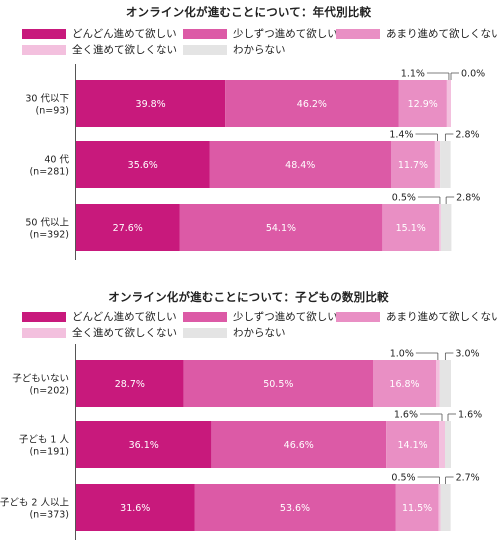 The image size is (497, 544). I want to click on data-label: 46.2%, so click(312, 104).